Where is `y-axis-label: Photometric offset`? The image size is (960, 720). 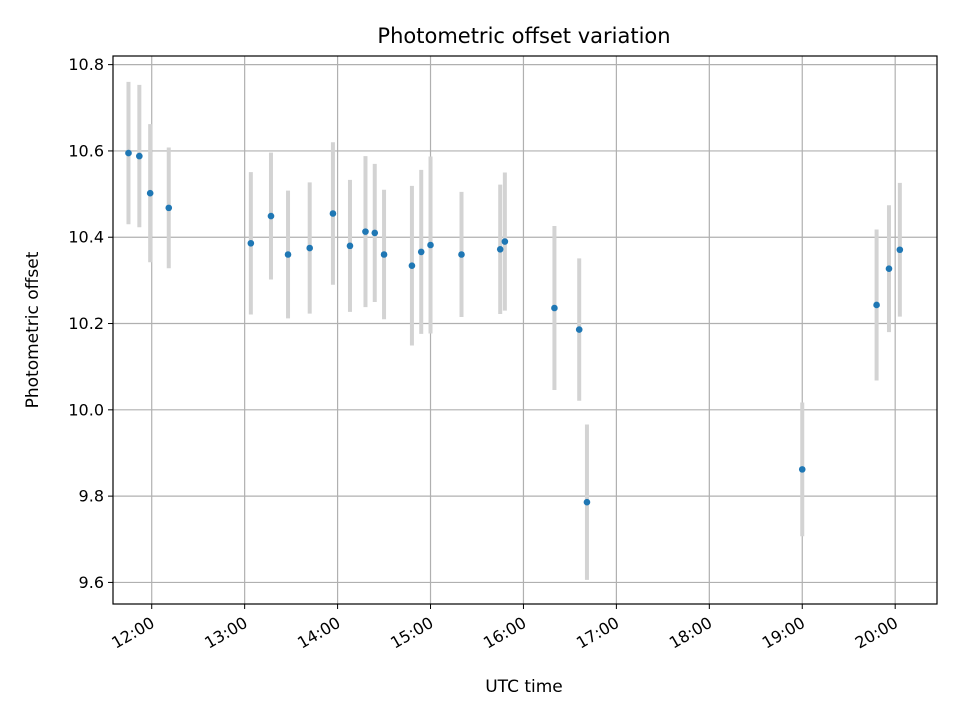
y-axis-label: Photometric offset is located at coordinates (33, 329).